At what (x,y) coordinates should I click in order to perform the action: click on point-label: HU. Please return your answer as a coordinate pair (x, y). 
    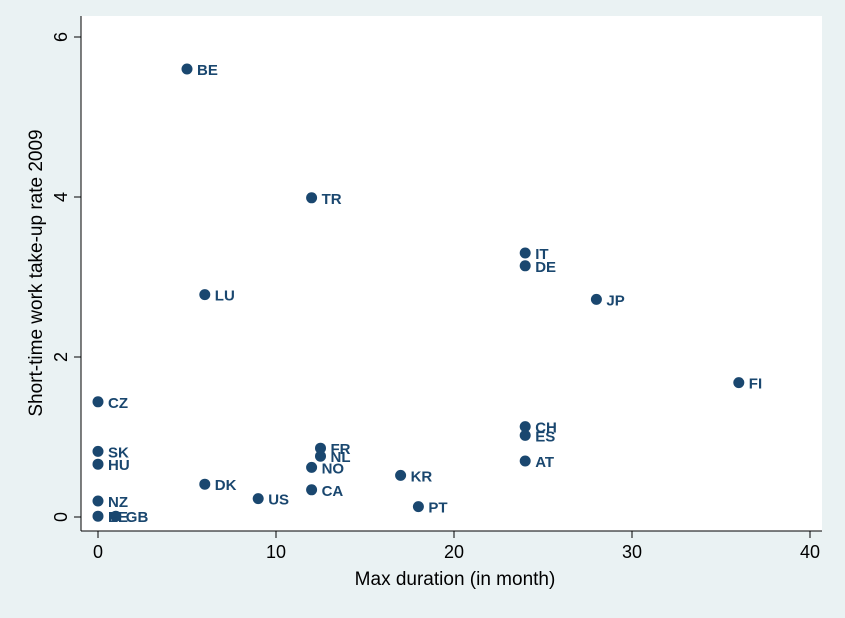
    Looking at the image, I should click on (119, 465).